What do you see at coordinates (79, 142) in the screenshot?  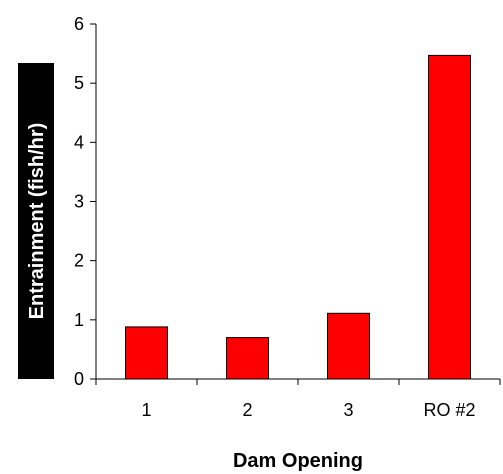 I see `y-tick-label: 4` at bounding box center [79, 142].